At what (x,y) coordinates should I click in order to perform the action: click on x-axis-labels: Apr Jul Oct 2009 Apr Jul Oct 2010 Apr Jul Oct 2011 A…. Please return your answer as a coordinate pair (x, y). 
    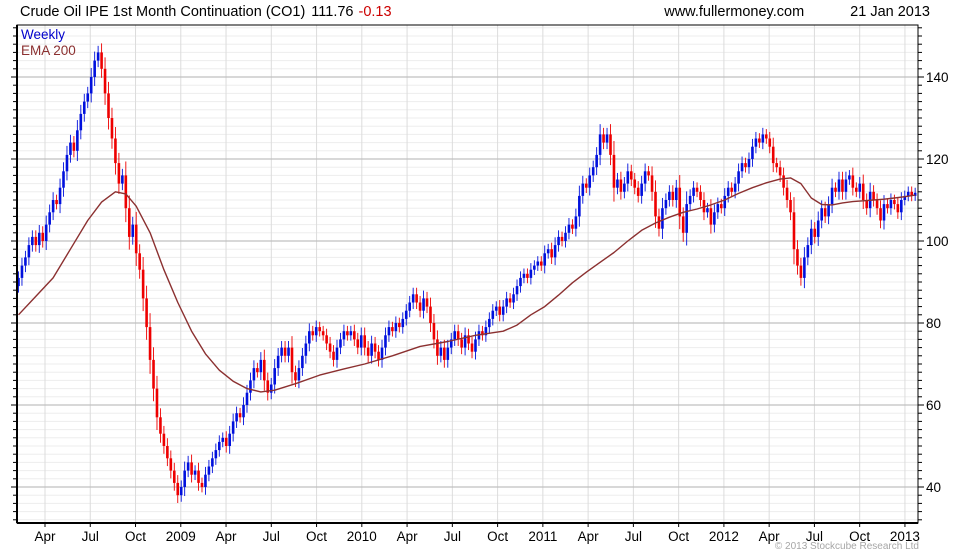
    Looking at the image, I should click on (476, 536).